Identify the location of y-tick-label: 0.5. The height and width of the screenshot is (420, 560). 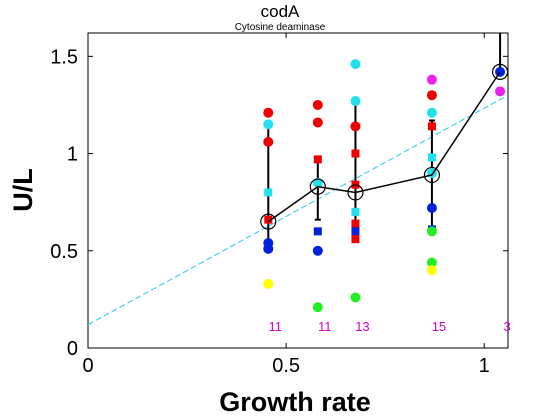
(64, 252).